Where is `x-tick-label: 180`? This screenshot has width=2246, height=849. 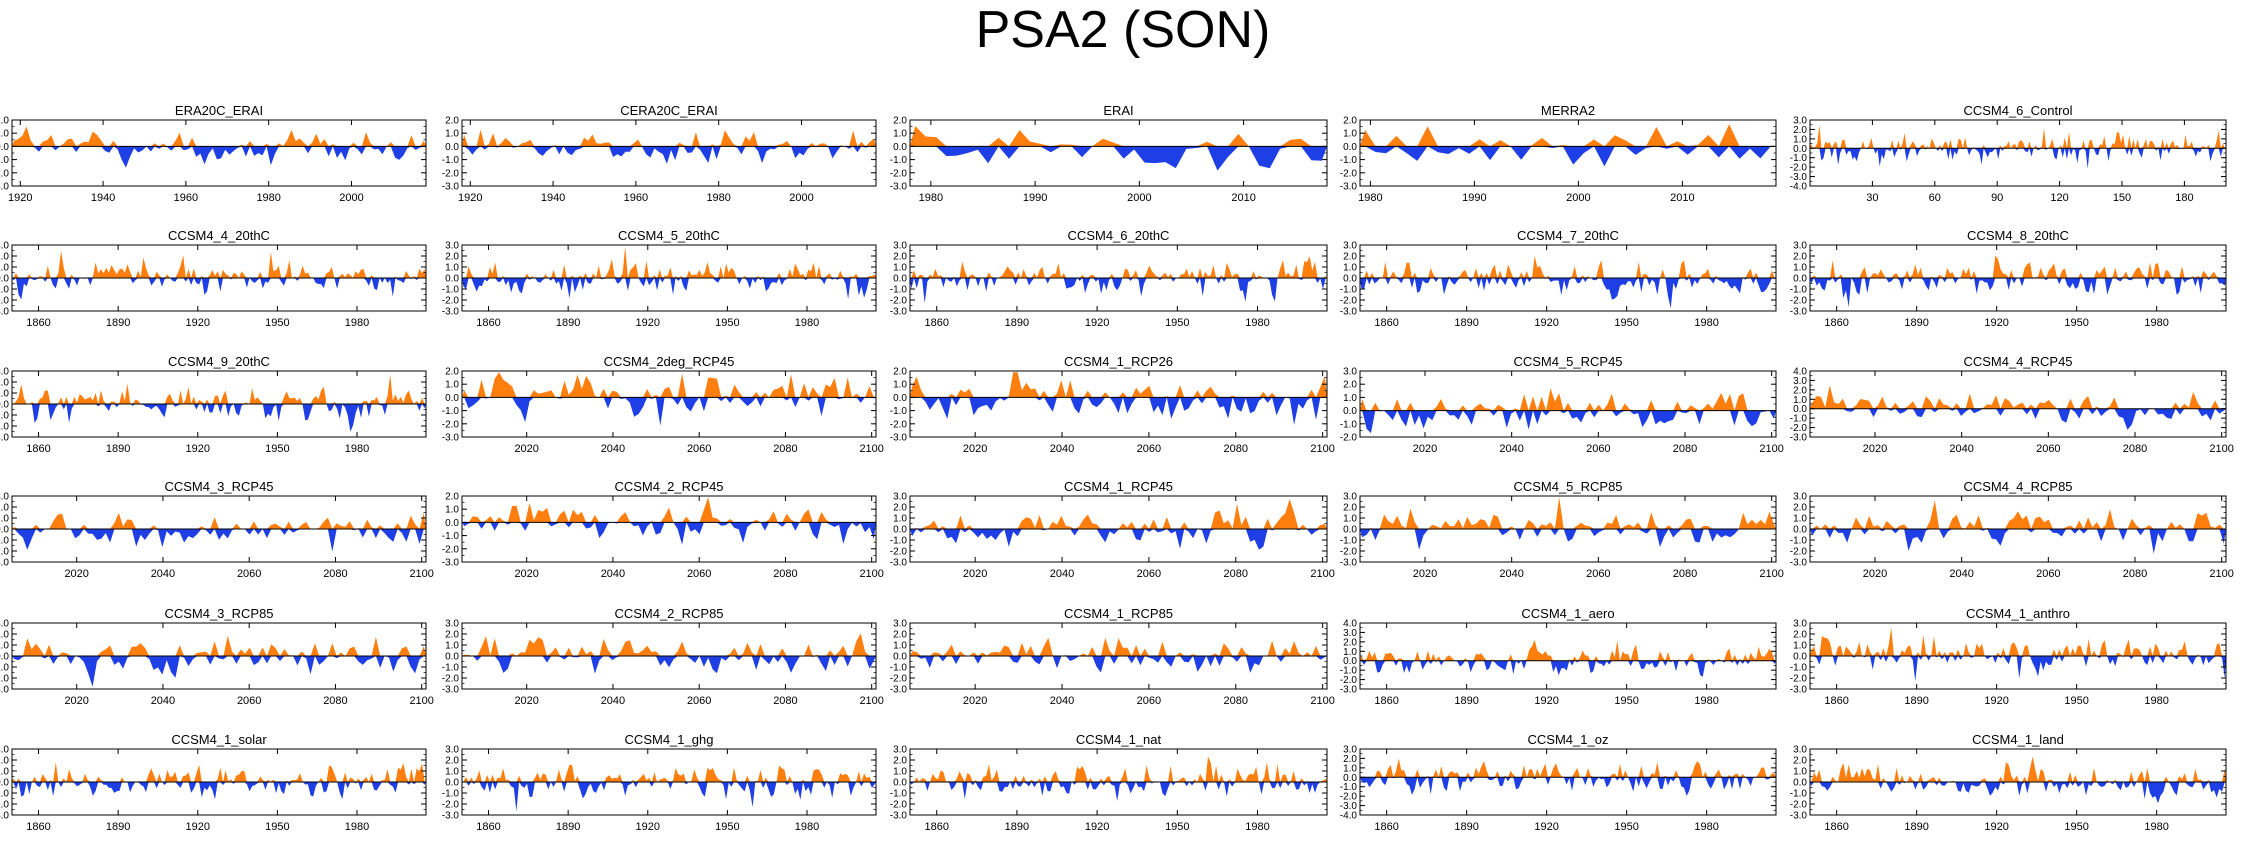
x-tick-label: 180 is located at coordinates (2184, 198).